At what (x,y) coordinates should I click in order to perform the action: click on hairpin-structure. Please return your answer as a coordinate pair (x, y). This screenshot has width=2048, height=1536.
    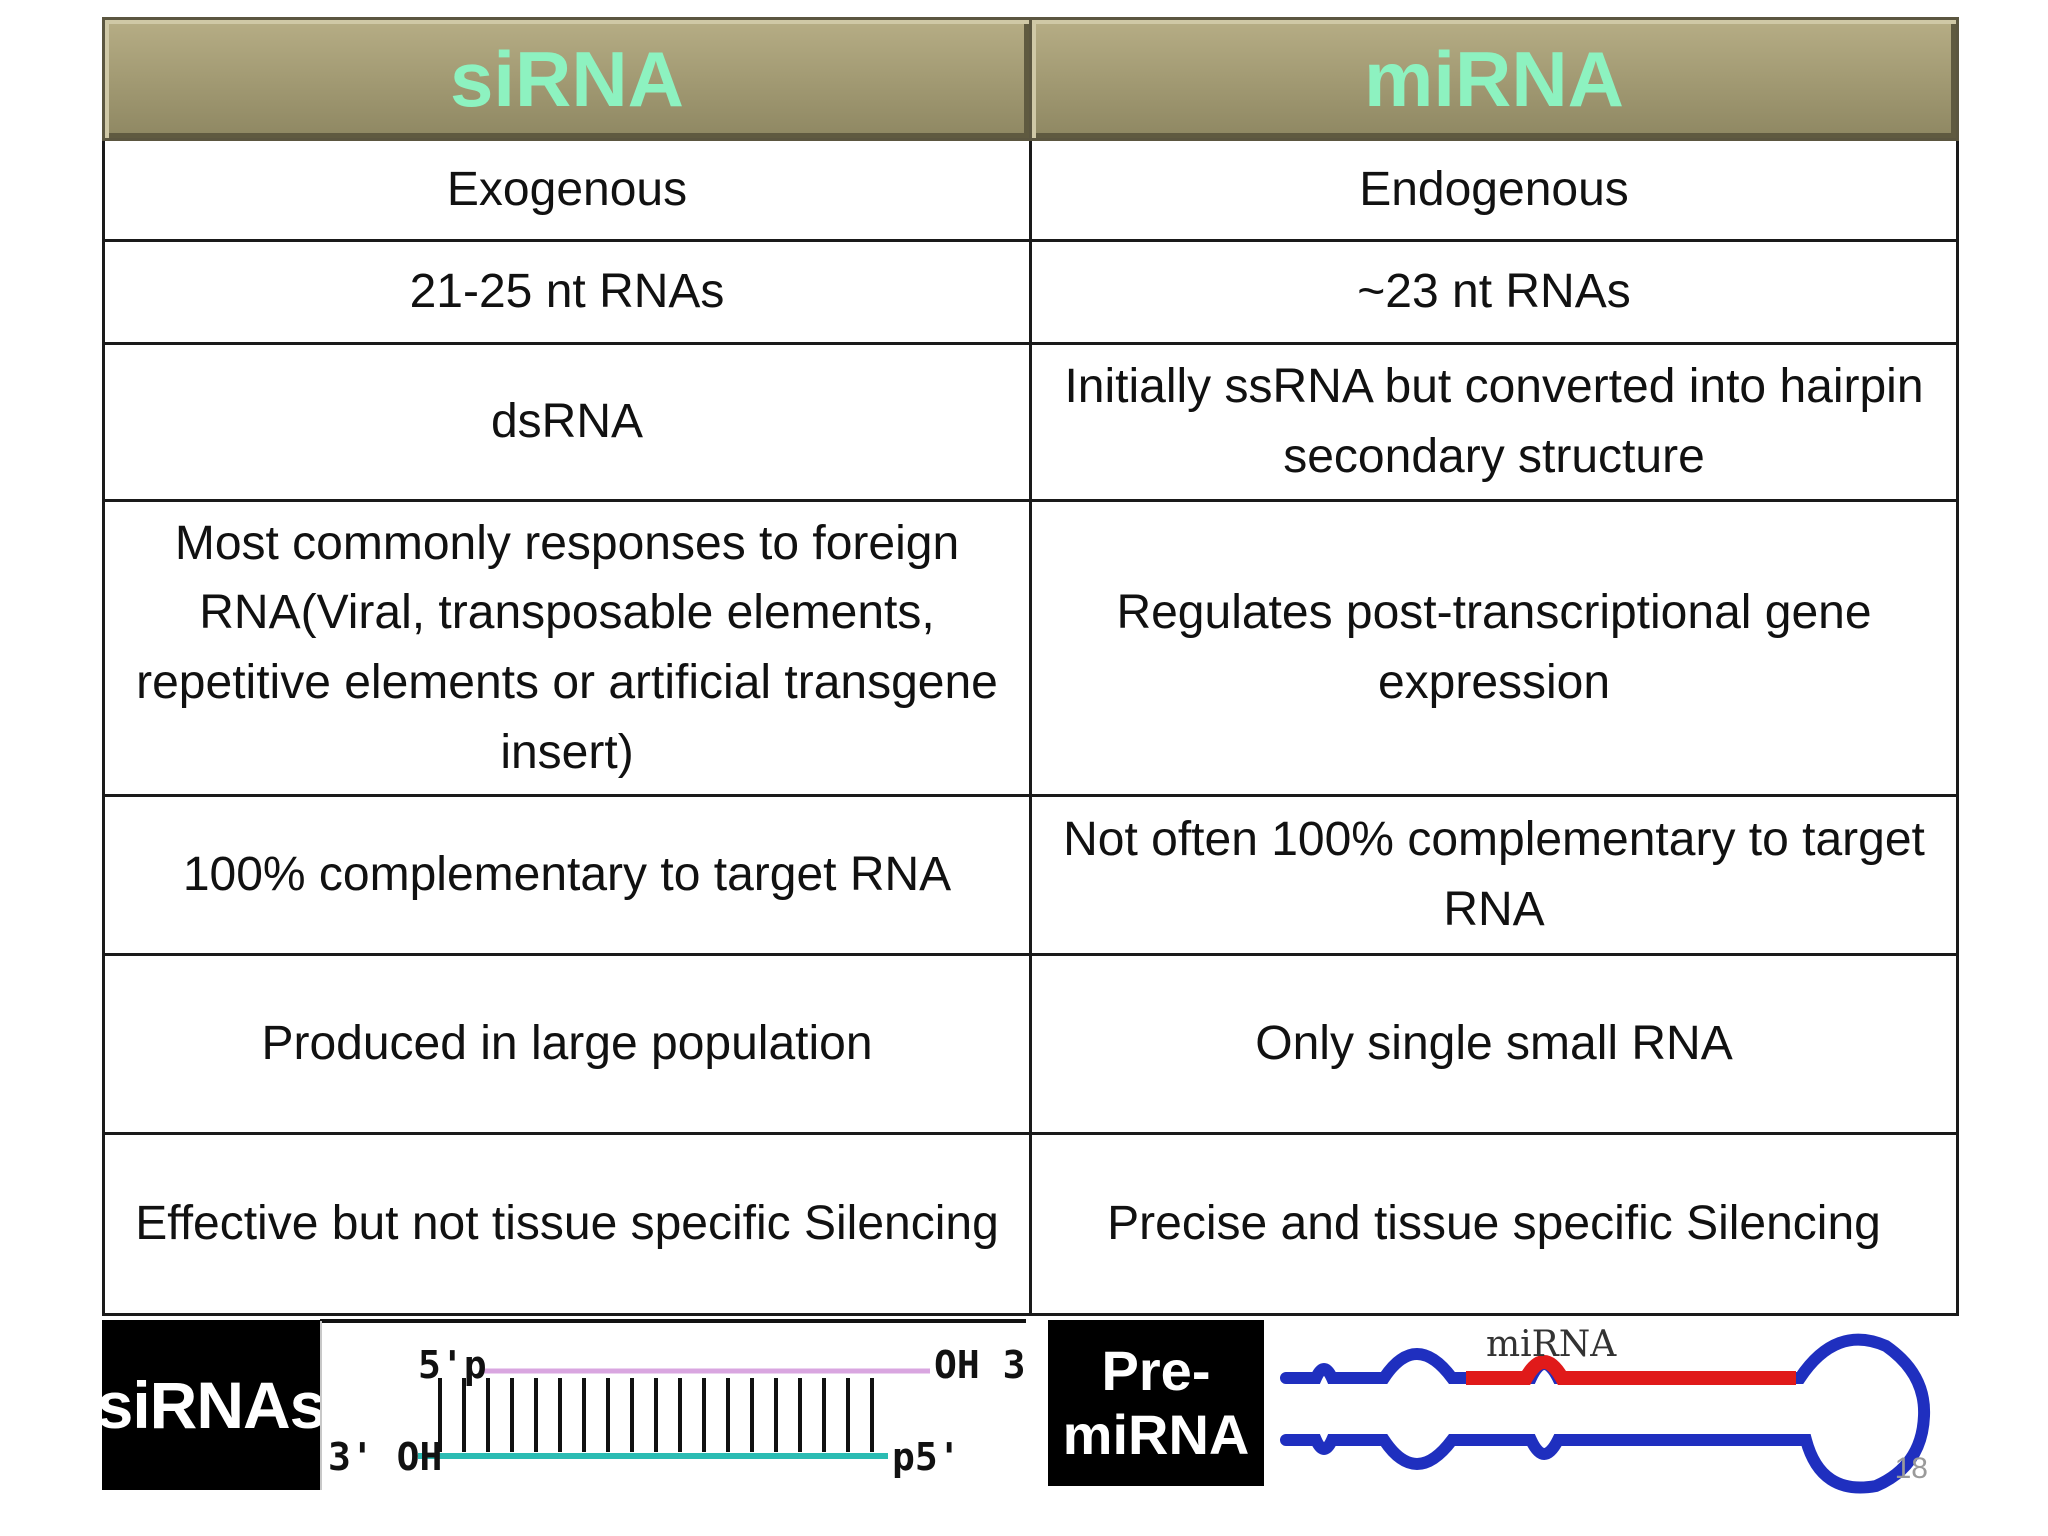
    Looking at the image, I should click on (1605, 1413).